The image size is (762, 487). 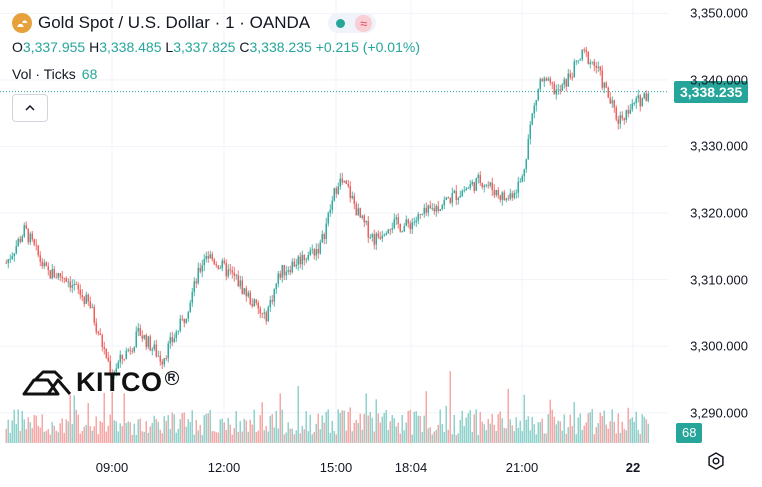 What do you see at coordinates (327, 407) in the screenshot?
I see `volume-bars` at bounding box center [327, 407].